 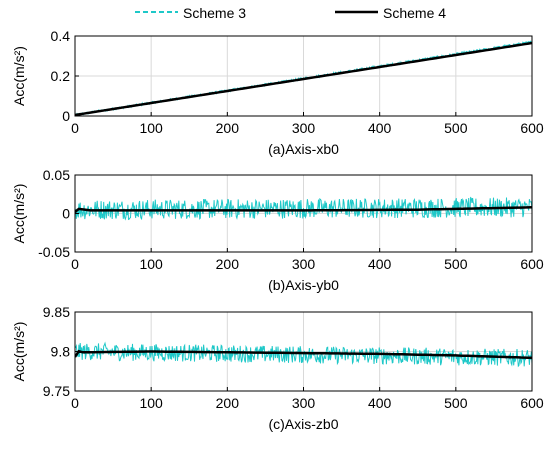 What do you see at coordinates (303, 285) in the screenshot?
I see `x-axis-label: (b)Axis-yb0` at bounding box center [303, 285].